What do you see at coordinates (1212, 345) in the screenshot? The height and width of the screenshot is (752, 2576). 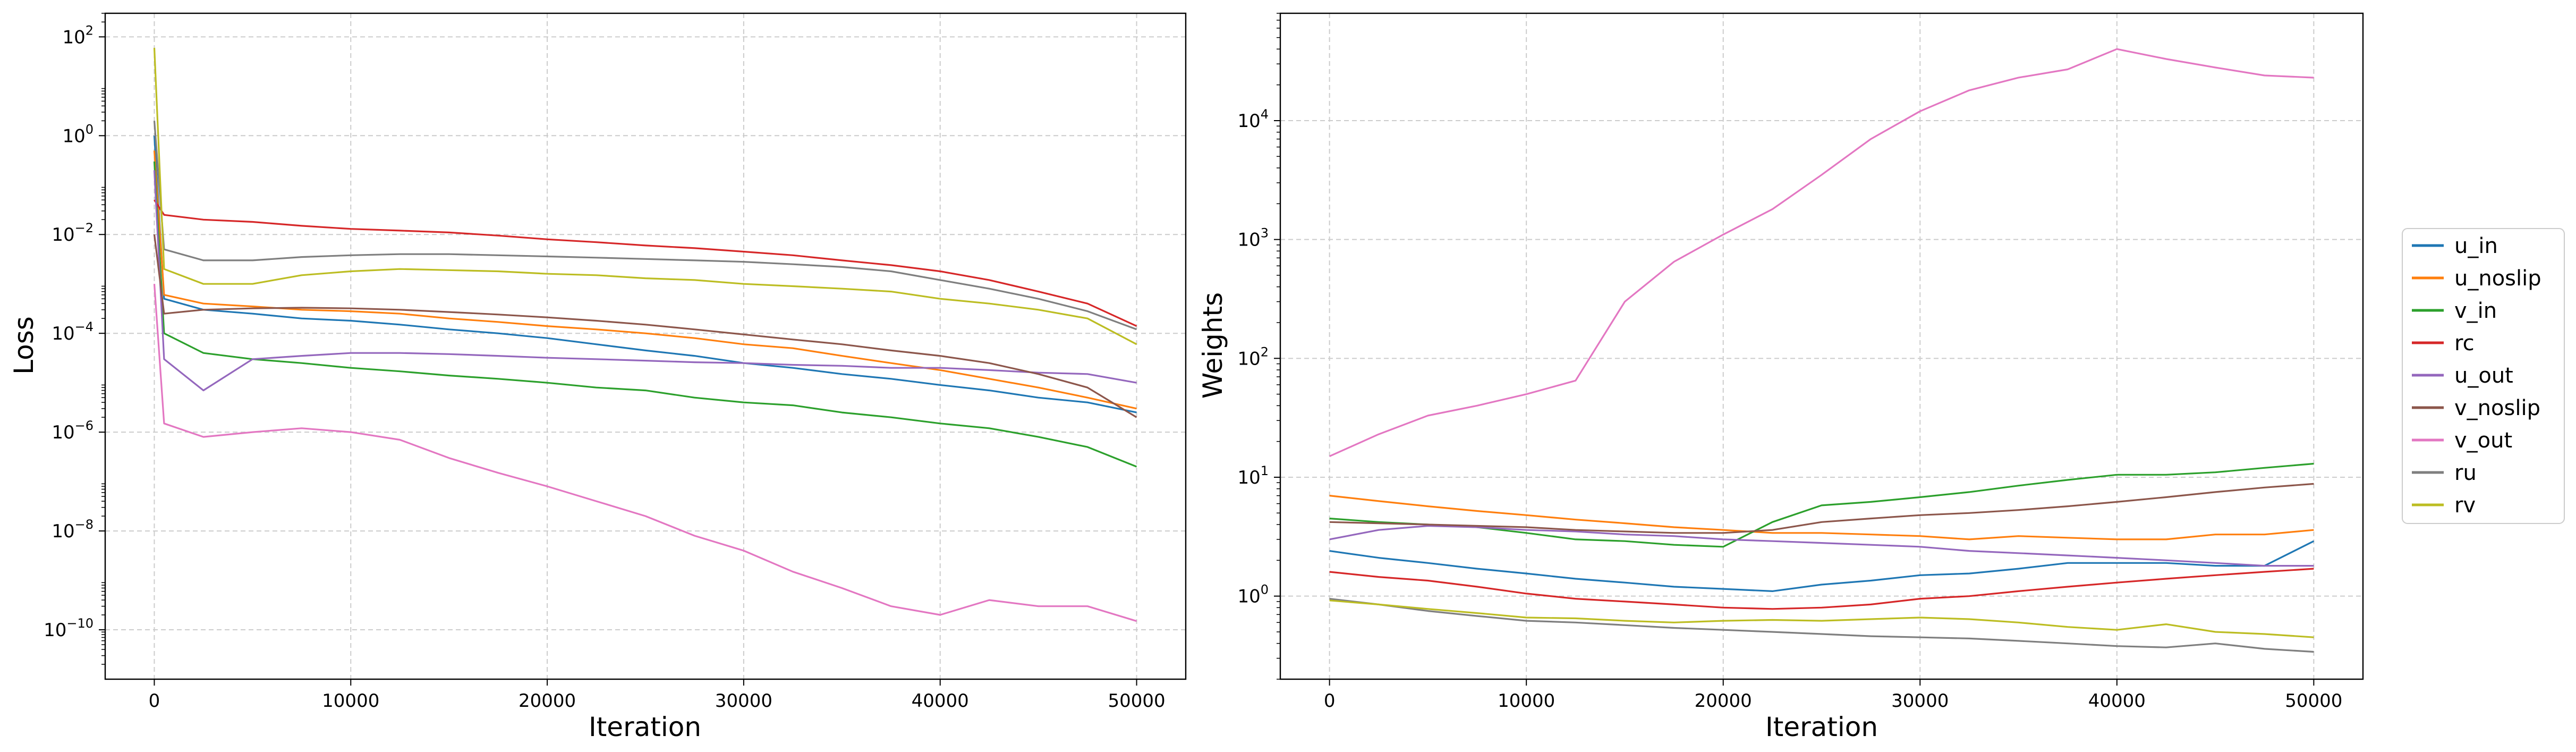 I see `weights-y-axis-label: Weights` at bounding box center [1212, 345].